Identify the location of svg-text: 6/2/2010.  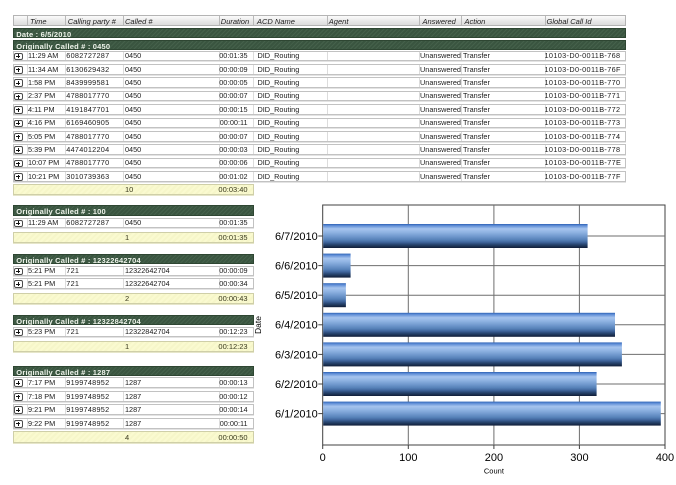
(296, 385).